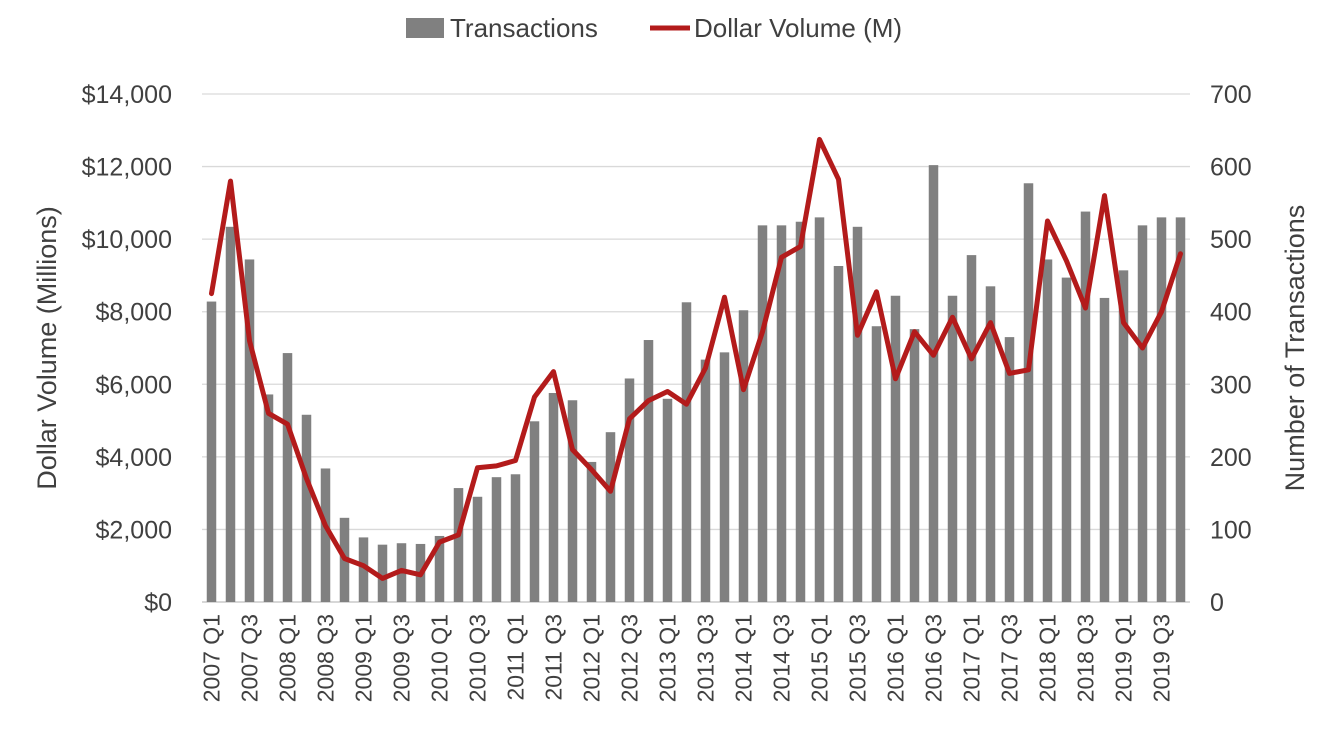 Image resolution: width=1338 pixels, height=745 pixels. I want to click on x-tick-label: 2016 Q3, so click(934, 658).